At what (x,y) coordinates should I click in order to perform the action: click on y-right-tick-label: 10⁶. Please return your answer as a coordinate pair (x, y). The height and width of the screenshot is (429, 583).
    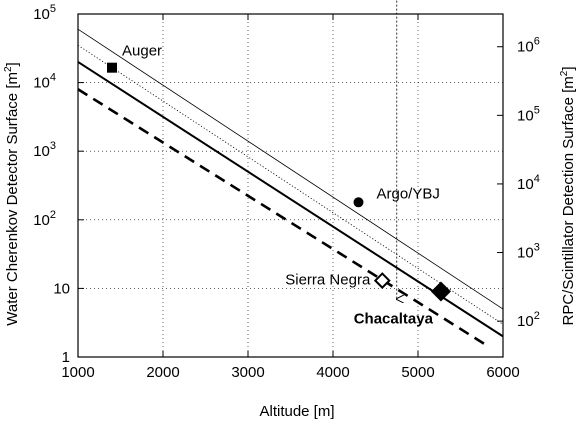
    Looking at the image, I should click on (528, 46).